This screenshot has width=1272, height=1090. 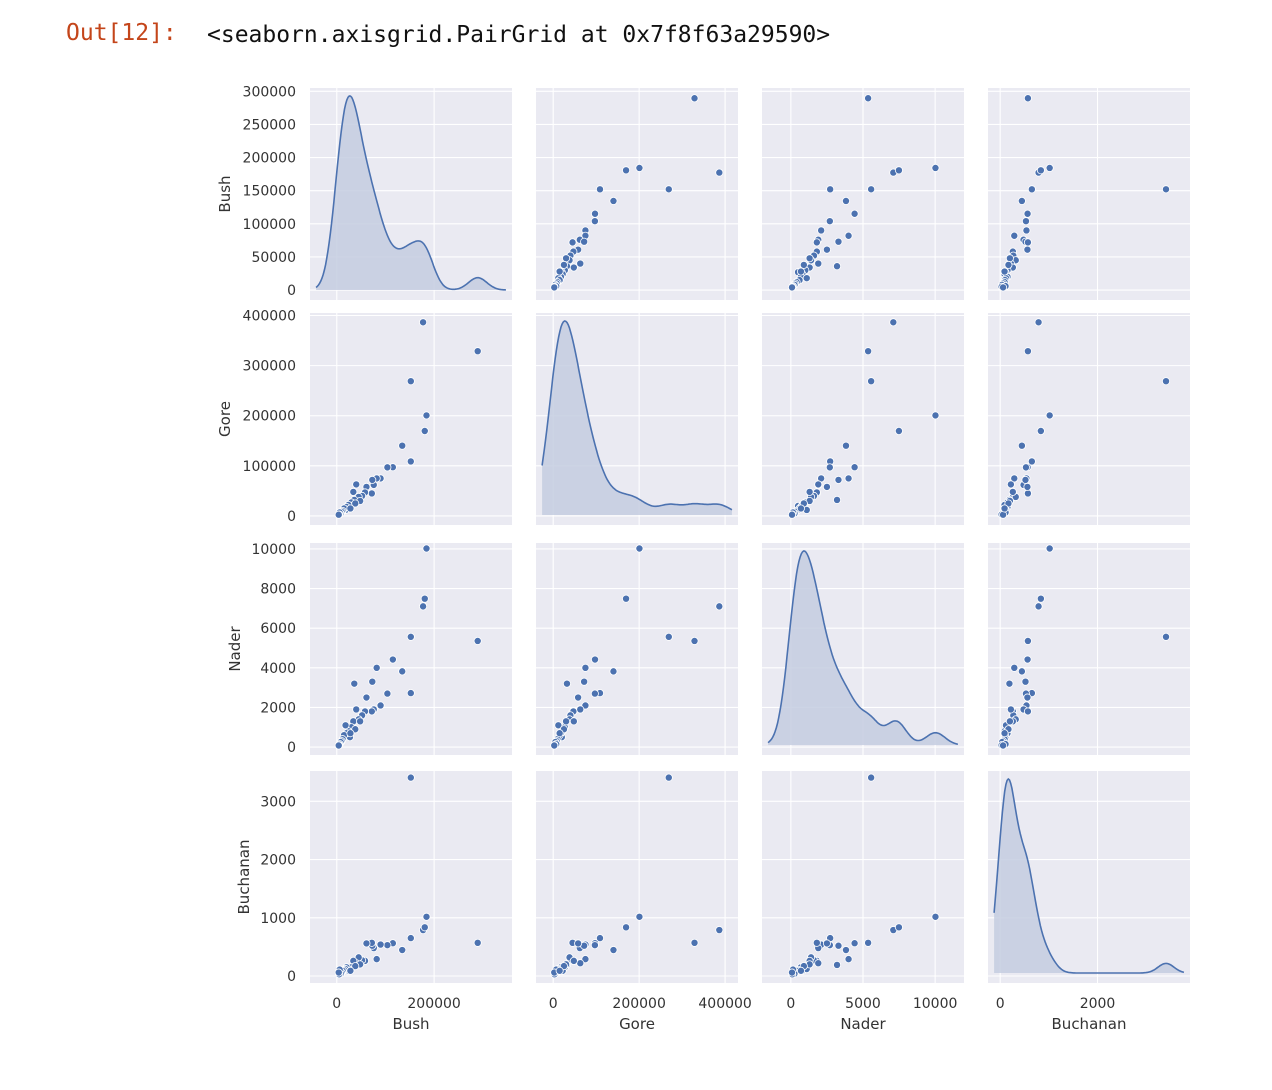 What do you see at coordinates (411, 649) in the screenshot?
I see `panel-nader-bush` at bounding box center [411, 649].